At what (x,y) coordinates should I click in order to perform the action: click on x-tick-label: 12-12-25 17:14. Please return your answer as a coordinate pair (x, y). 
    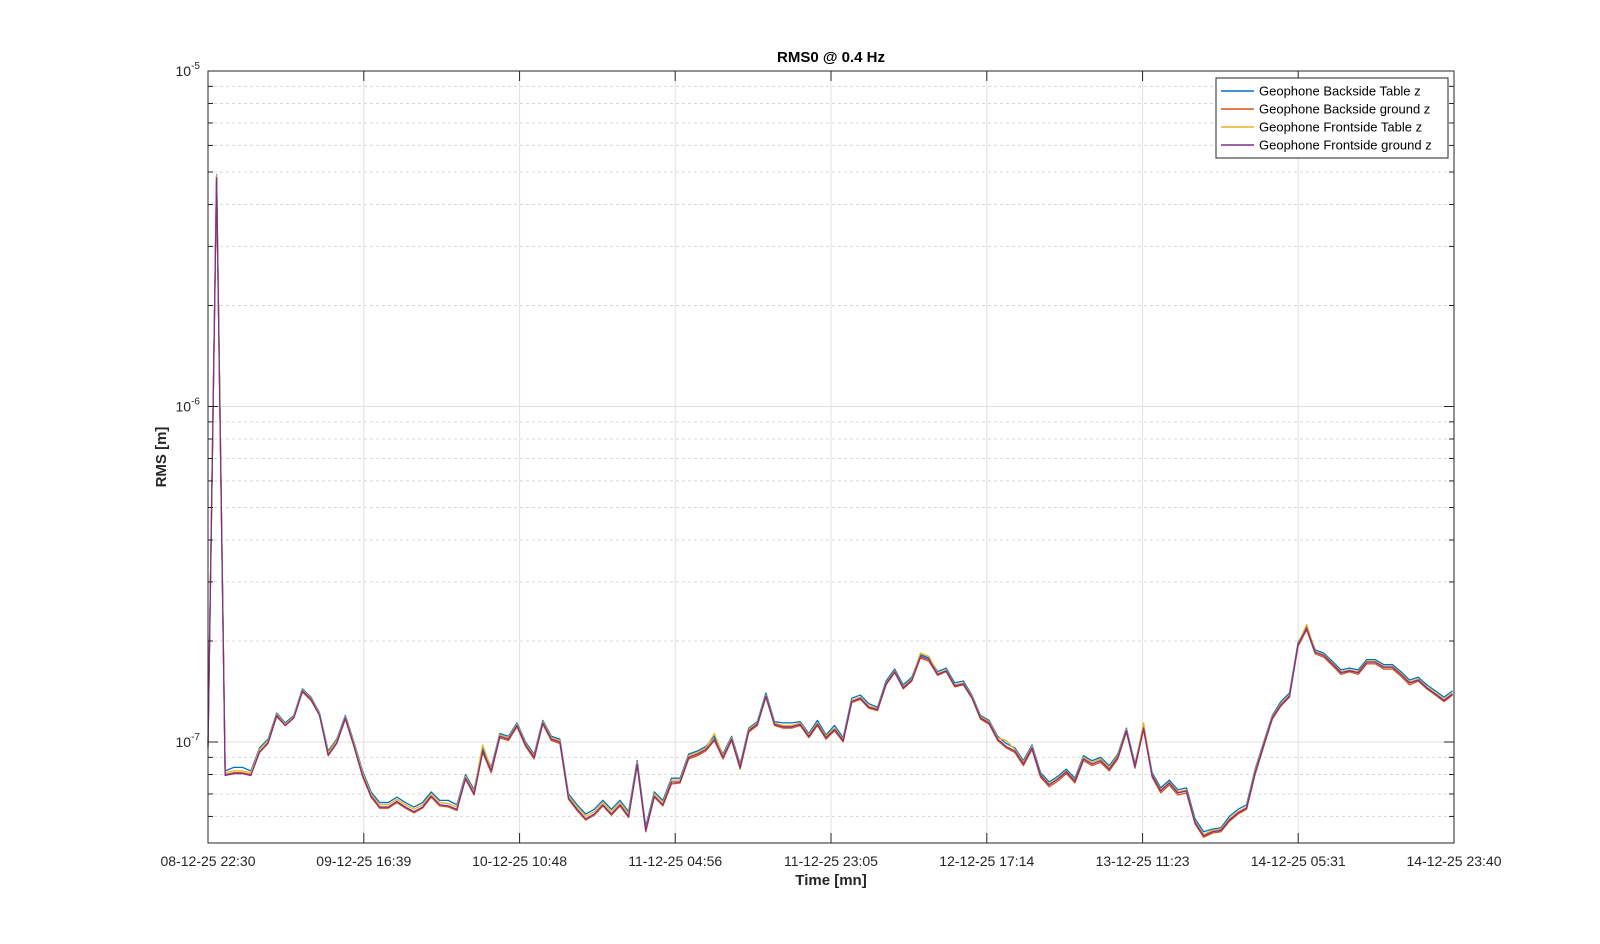
    Looking at the image, I should click on (986, 861).